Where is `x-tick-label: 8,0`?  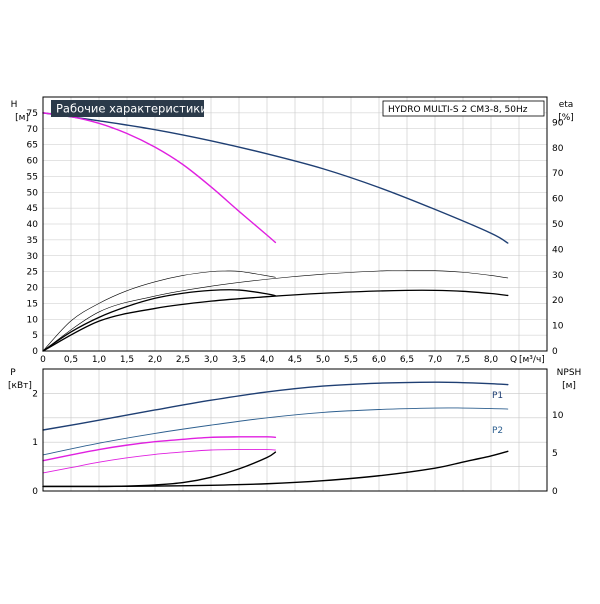 x-tick-label: 8,0 is located at coordinates (491, 360).